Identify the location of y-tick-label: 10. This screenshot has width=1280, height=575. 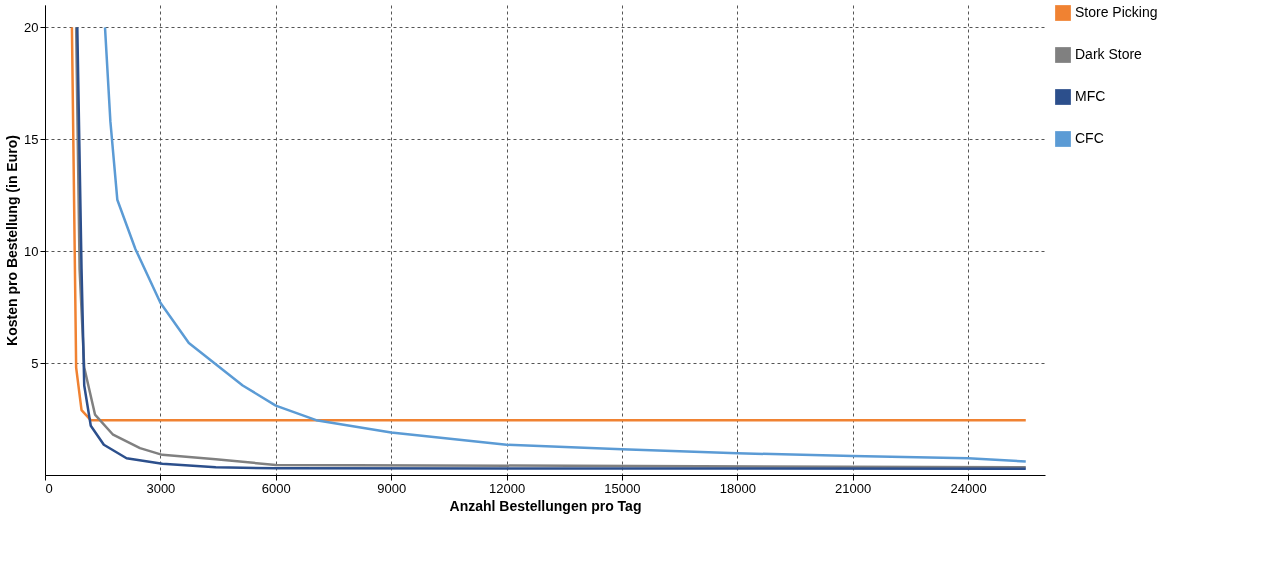
(31, 251).